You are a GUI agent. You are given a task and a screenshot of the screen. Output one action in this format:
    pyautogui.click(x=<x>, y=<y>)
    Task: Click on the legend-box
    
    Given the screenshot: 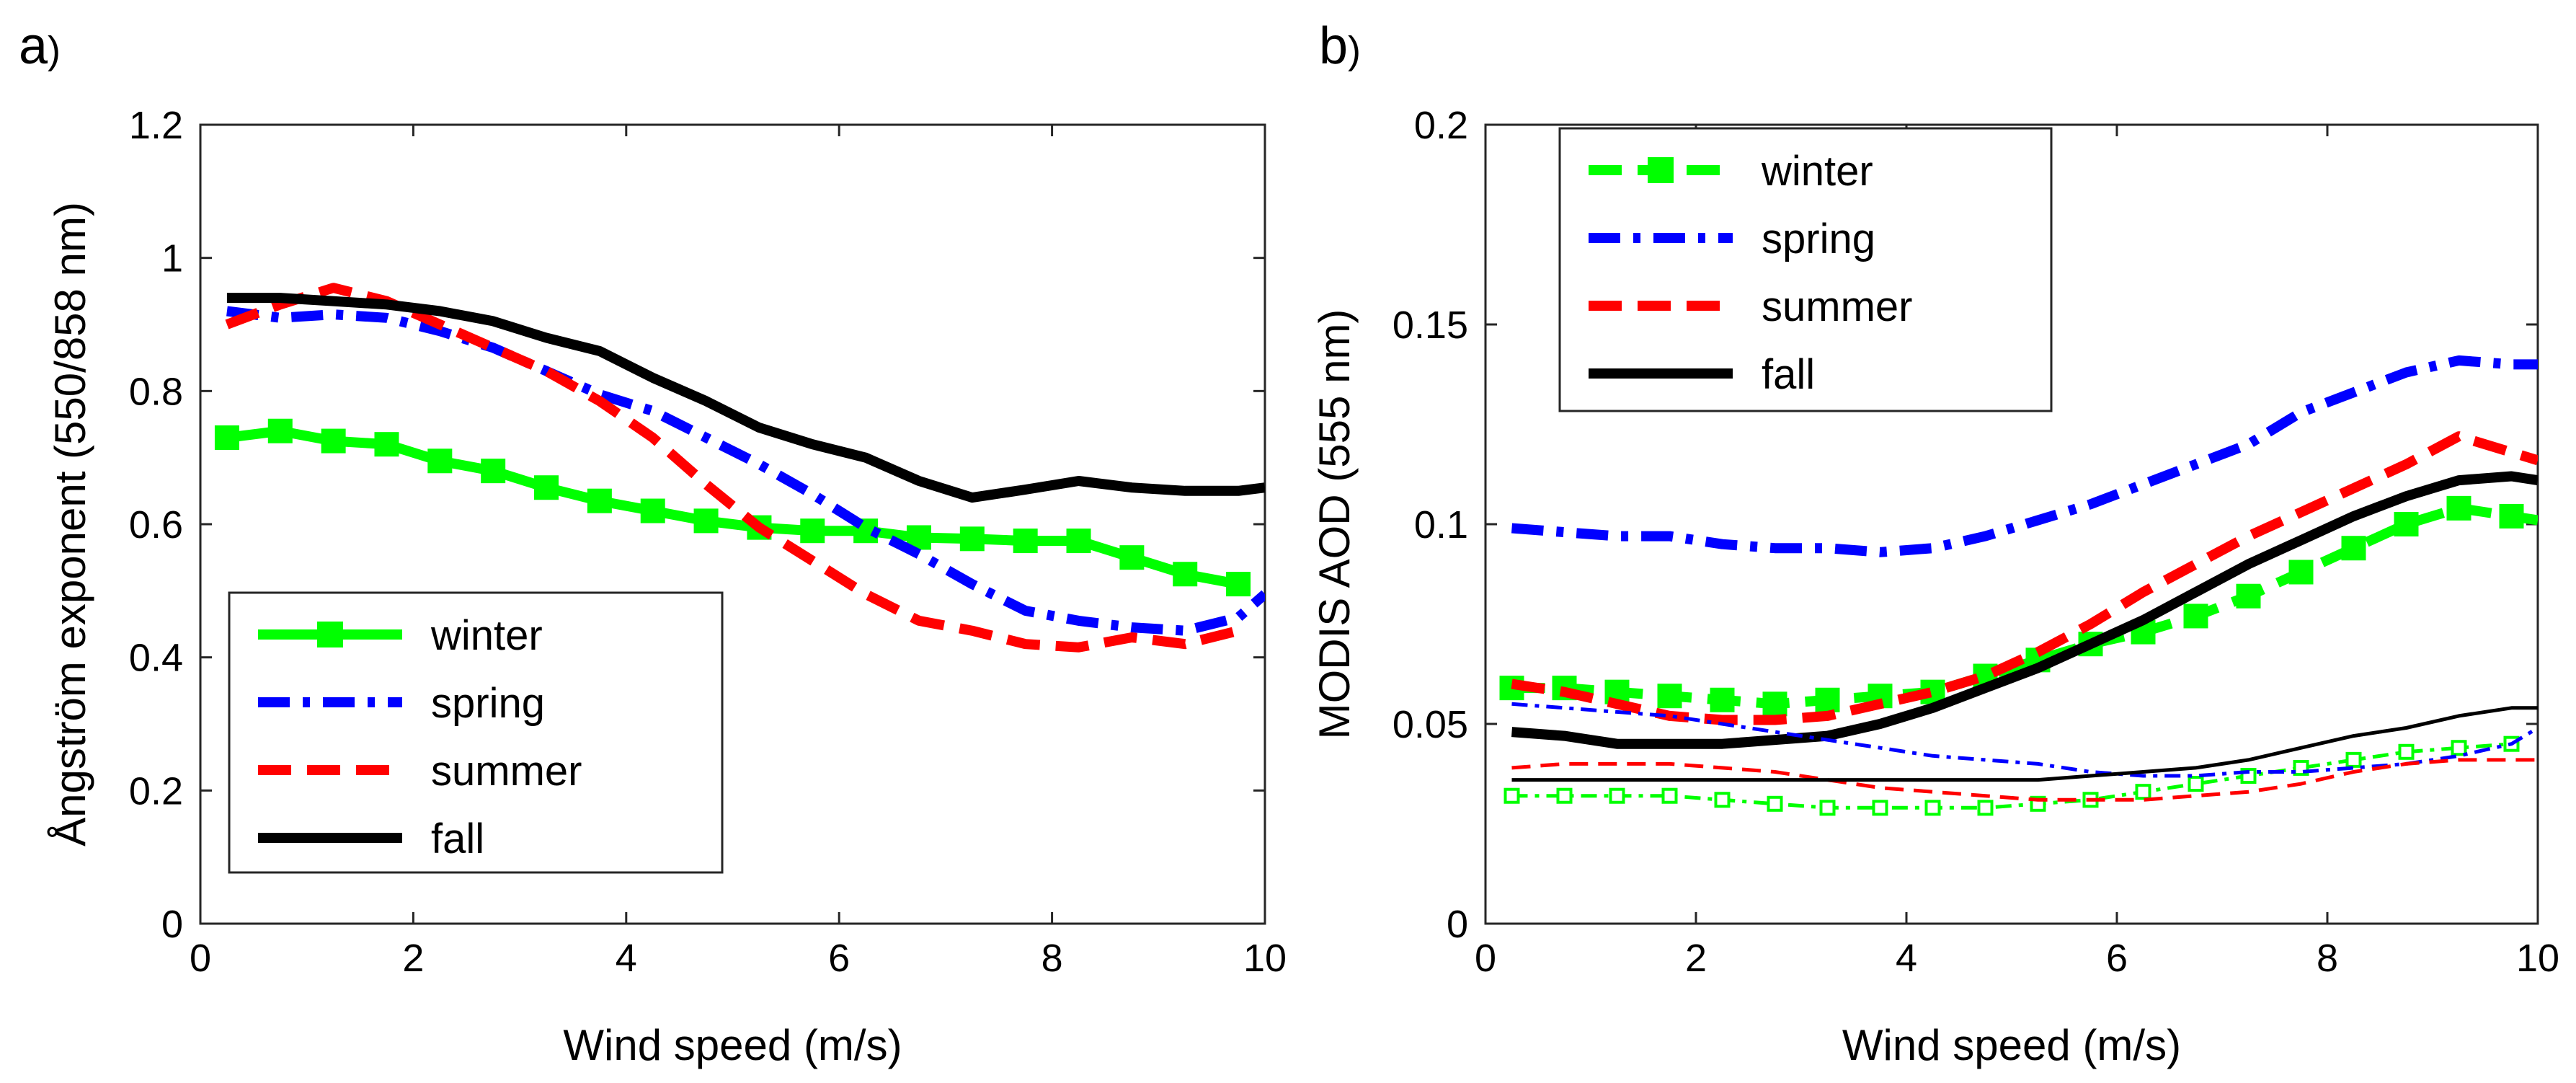 What is the action you would take?
    pyautogui.click(x=1805, y=269)
    